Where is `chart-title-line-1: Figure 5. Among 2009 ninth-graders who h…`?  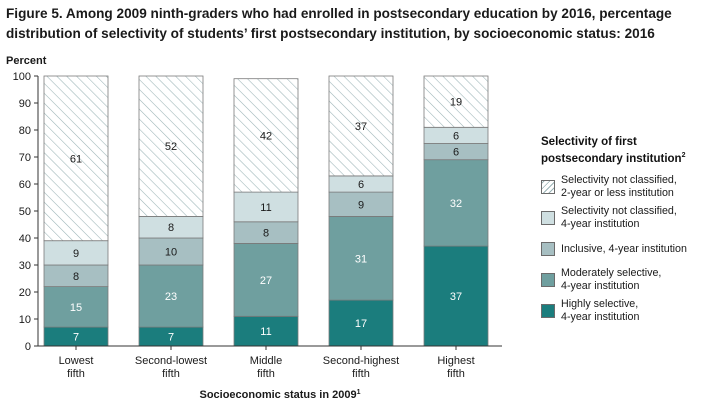
chart-title-line-1: Figure 5. Among 2009 ninth-graders who h… is located at coordinates (339, 13).